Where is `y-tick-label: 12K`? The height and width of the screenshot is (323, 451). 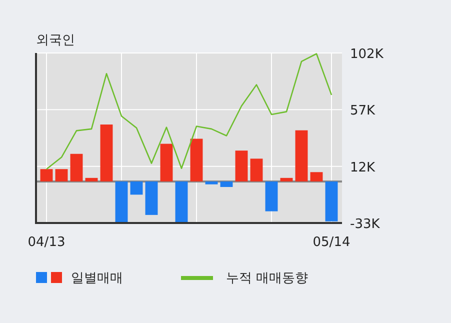 y-tick-label: 12K is located at coordinates (363, 168).